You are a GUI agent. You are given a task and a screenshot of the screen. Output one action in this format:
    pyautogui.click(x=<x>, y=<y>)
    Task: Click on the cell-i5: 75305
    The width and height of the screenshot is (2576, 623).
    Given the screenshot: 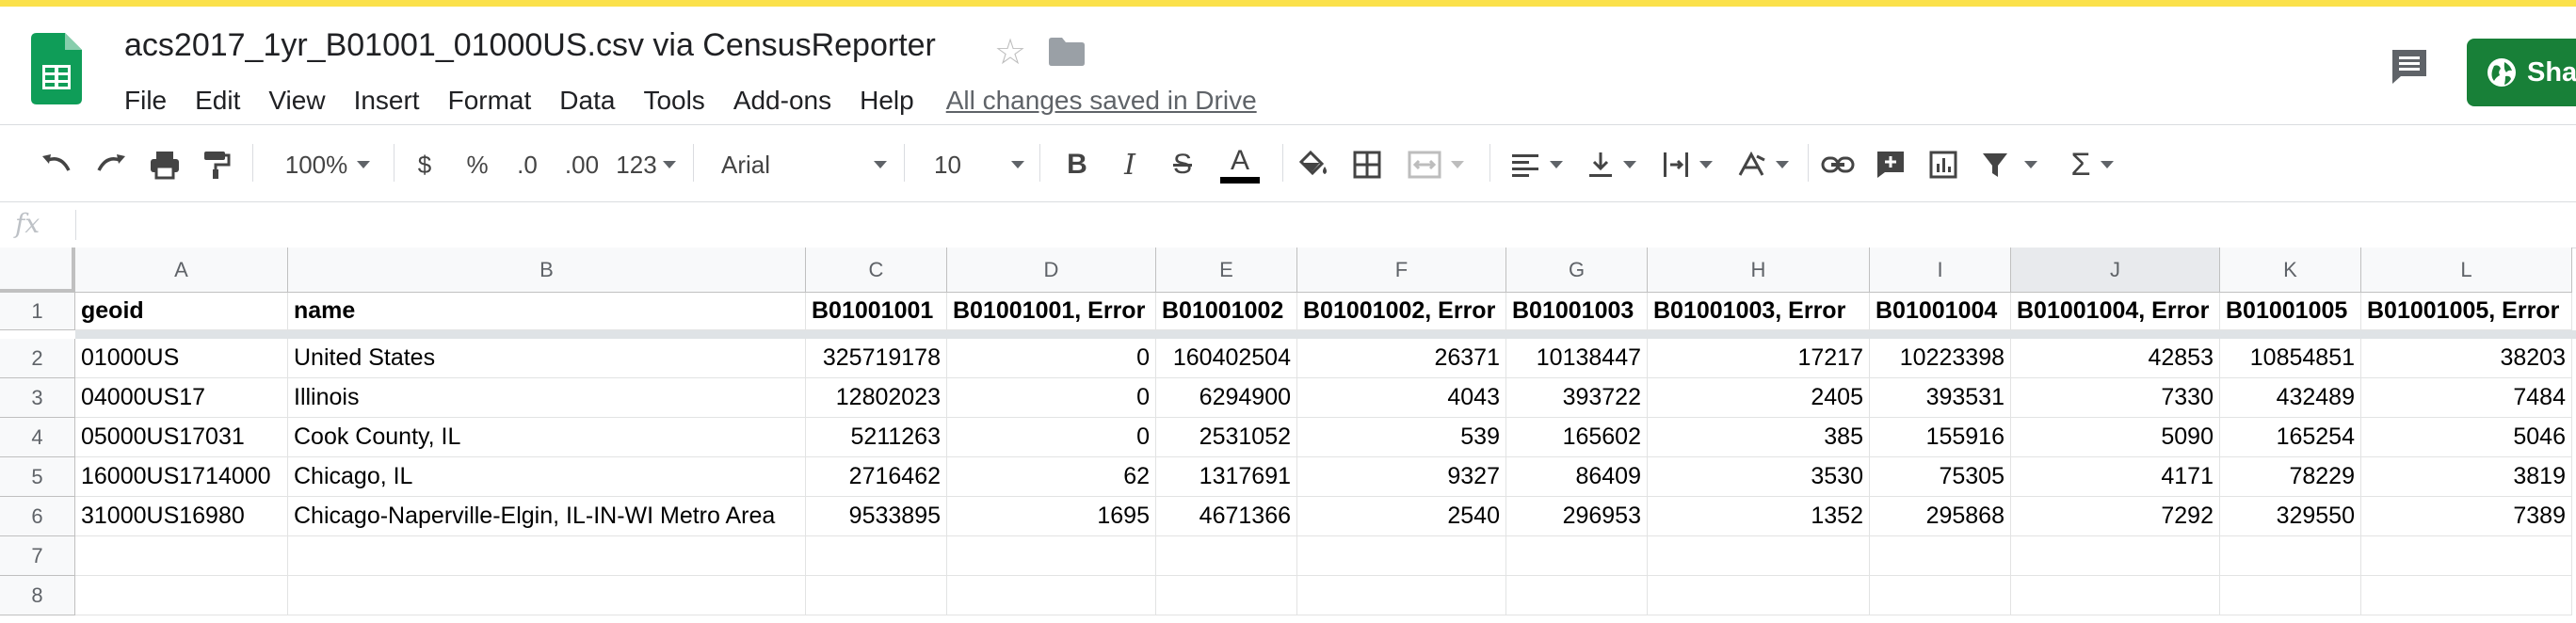 What is the action you would take?
    pyautogui.click(x=1940, y=477)
    